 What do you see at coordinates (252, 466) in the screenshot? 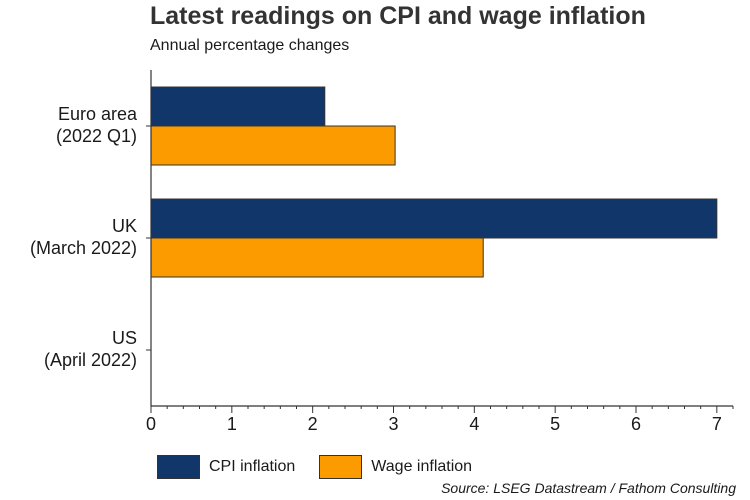
I see `legend-label-cpi: CPI inflation` at bounding box center [252, 466].